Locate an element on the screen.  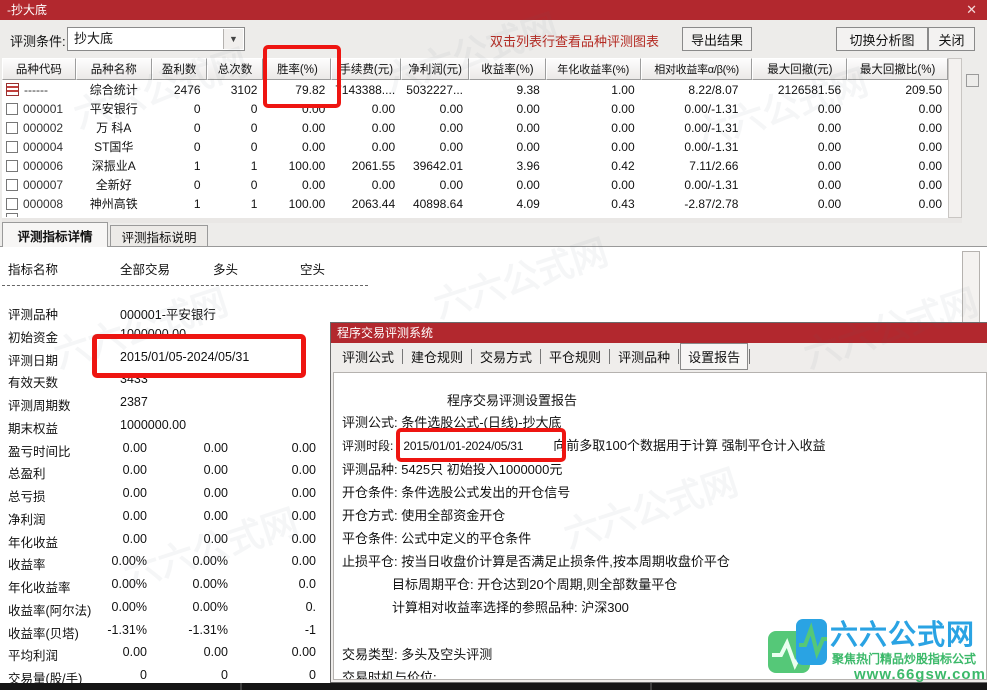
info-row: 评测品种 000001-平安银行 is located at coordinates (168, 312).